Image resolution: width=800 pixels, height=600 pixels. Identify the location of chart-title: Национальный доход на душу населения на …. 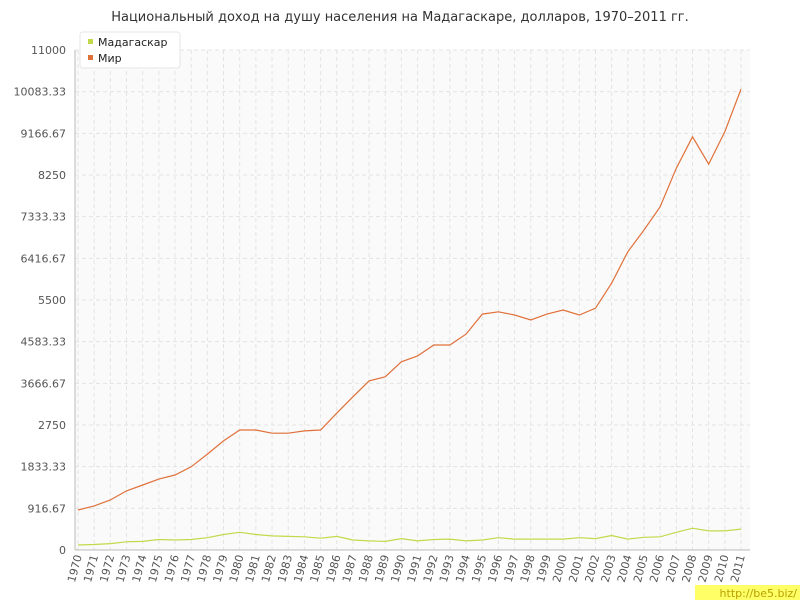
(400, 17).